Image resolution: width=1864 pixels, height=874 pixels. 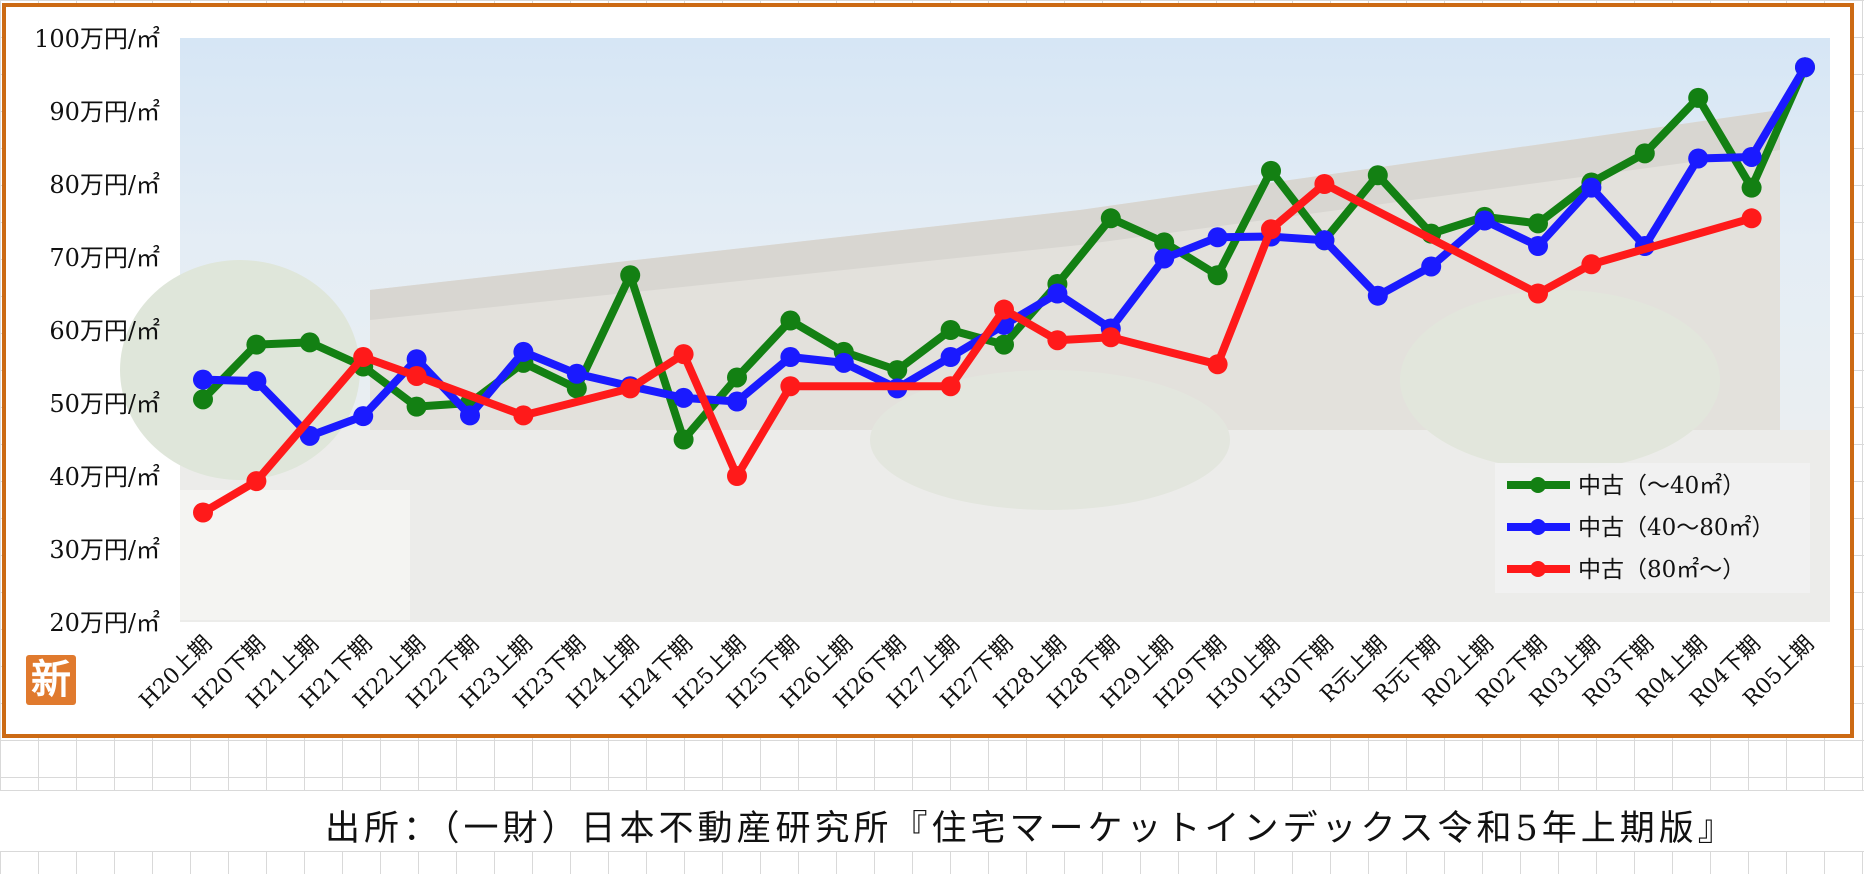 I want to click on legend-item: 中古（40～80㎡）, so click(x=1641, y=528).